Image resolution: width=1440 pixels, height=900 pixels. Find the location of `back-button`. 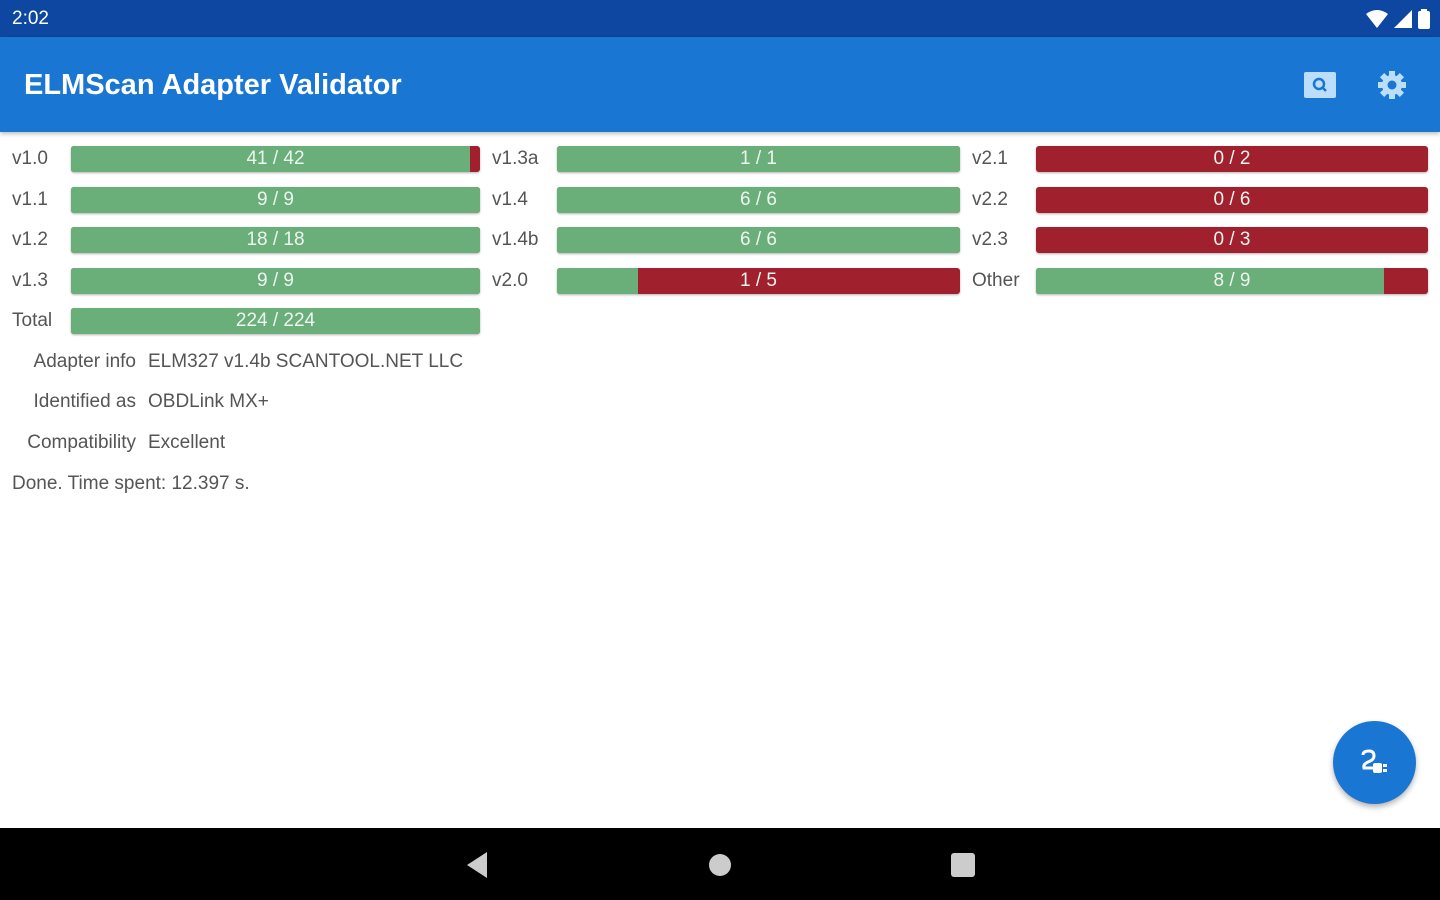

back-button is located at coordinates (477, 865).